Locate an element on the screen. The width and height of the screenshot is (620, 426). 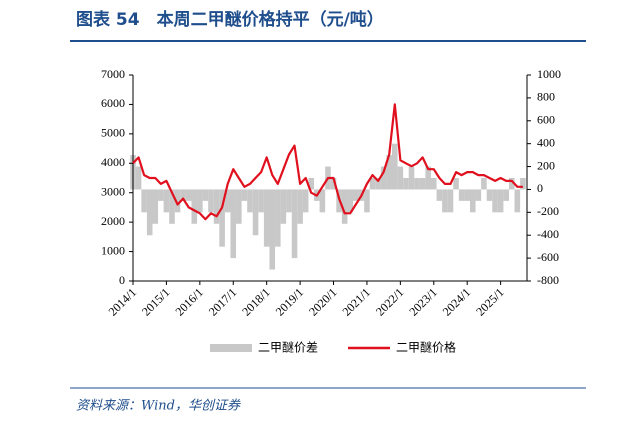
y2-tick-label: -400 is located at coordinates (548, 234).